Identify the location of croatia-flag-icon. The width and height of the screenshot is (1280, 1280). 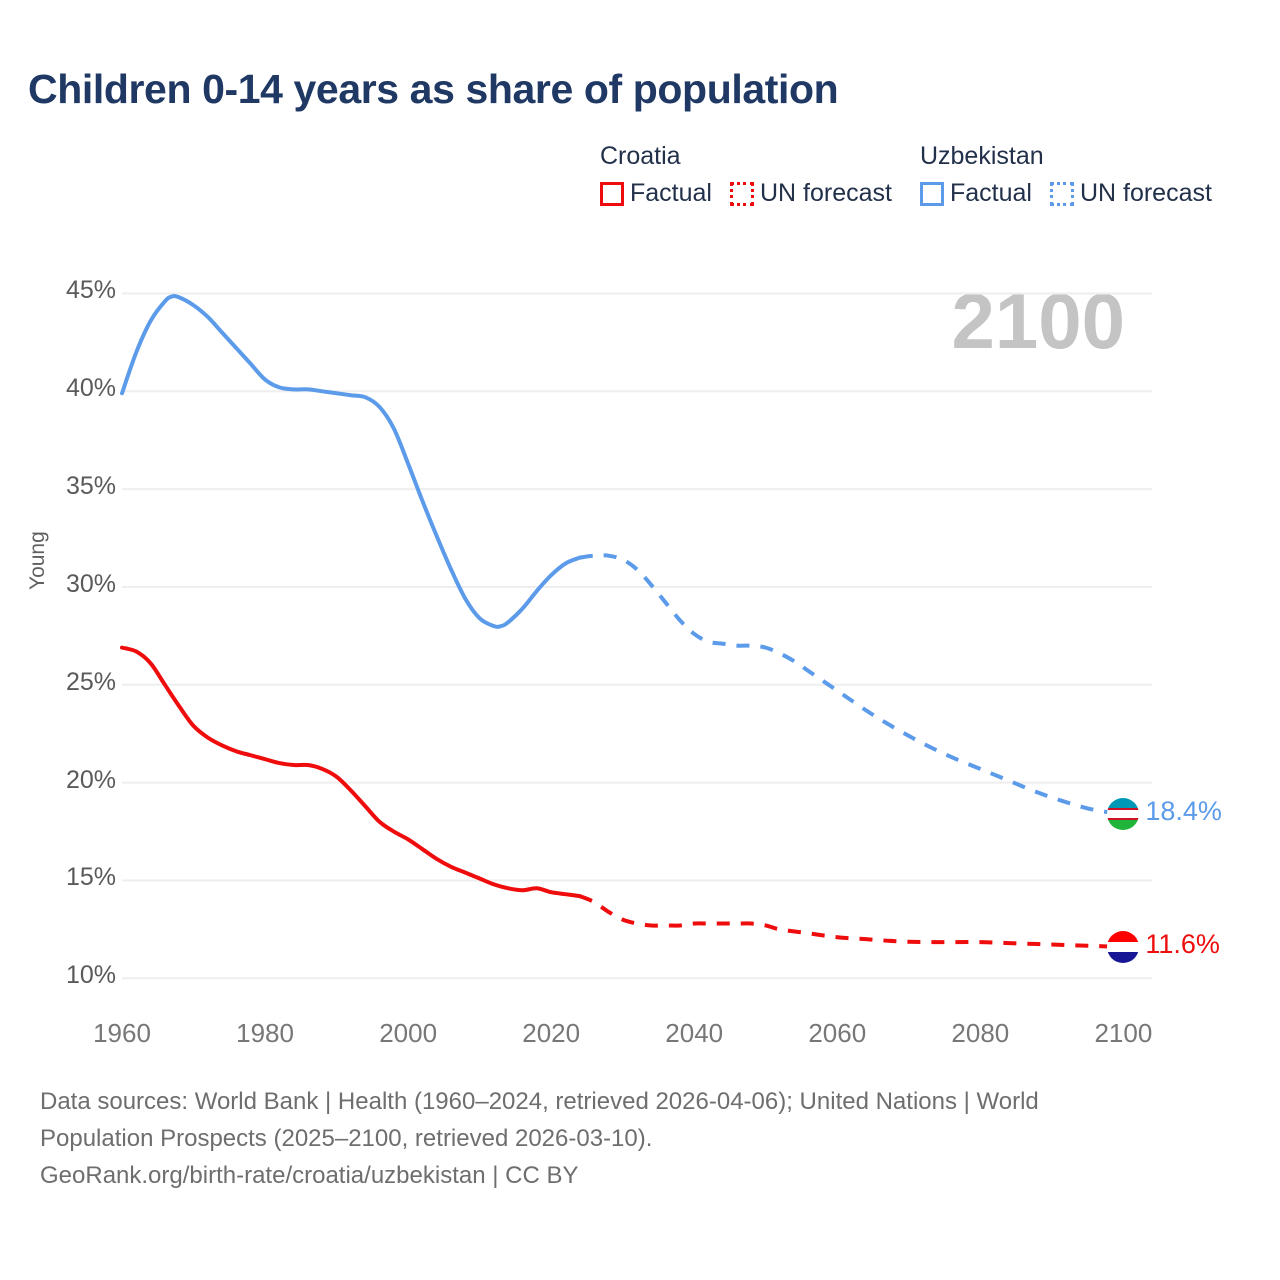
(1123, 946).